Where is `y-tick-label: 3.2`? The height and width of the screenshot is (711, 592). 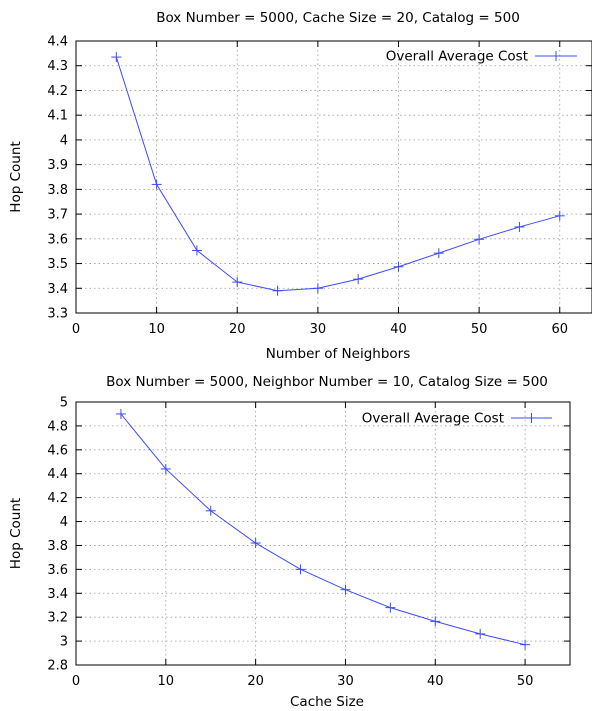 y-tick-label: 3.2 is located at coordinates (57, 618).